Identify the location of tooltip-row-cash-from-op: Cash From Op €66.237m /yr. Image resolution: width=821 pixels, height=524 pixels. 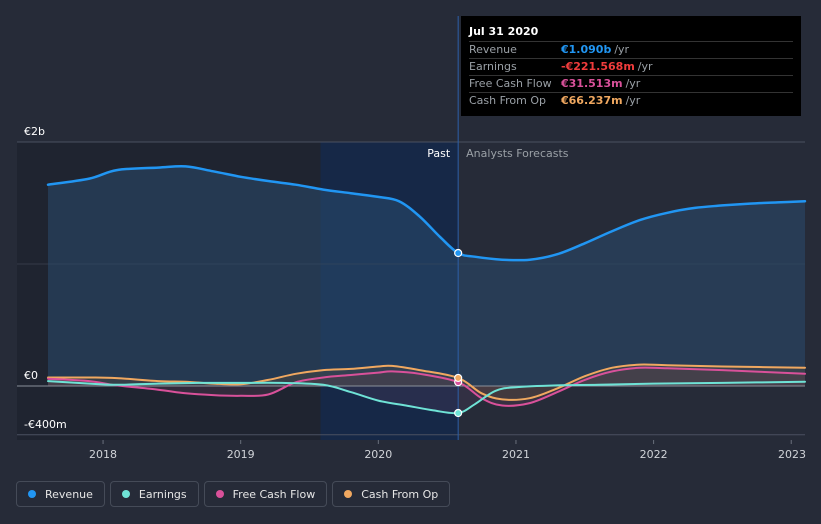
(631, 100).